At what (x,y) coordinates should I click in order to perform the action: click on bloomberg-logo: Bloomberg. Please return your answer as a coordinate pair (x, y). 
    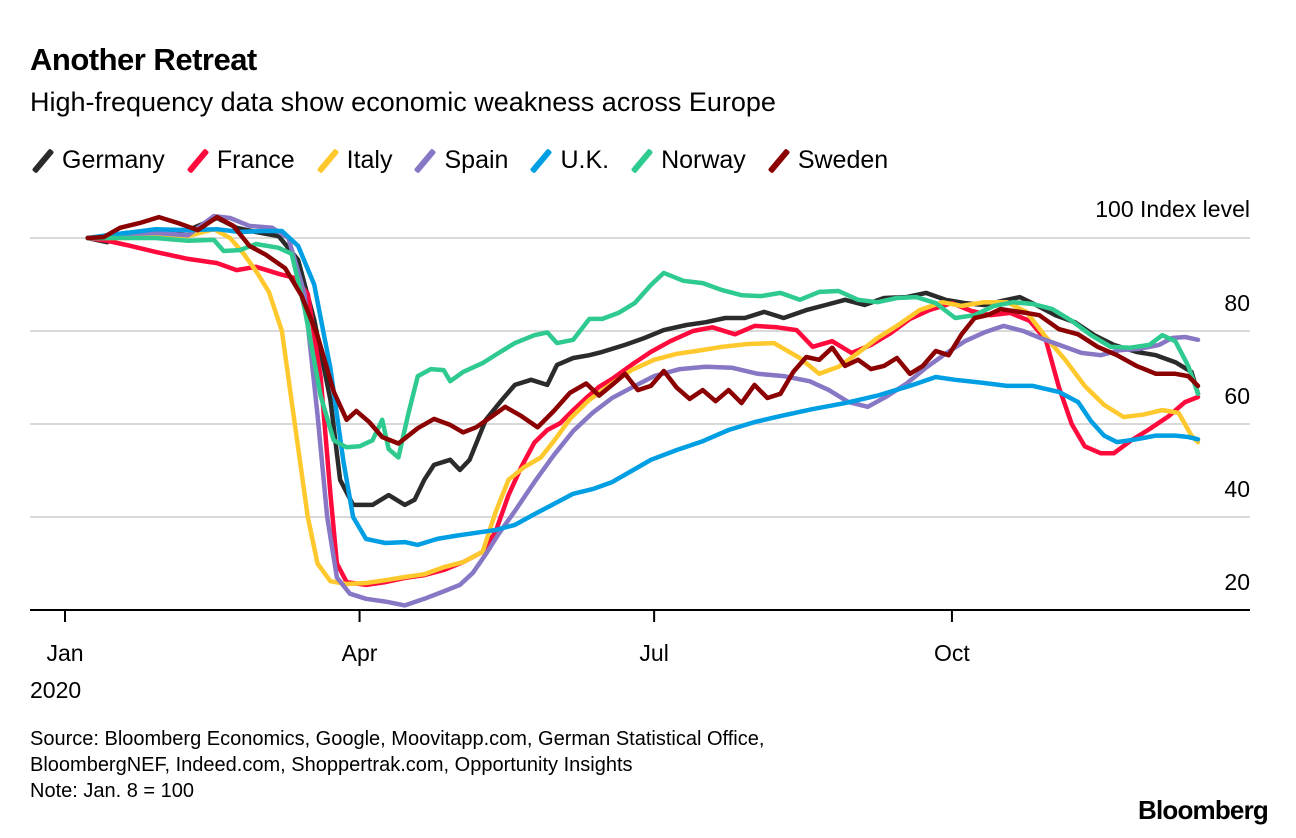
    Looking at the image, I should click on (1203, 810).